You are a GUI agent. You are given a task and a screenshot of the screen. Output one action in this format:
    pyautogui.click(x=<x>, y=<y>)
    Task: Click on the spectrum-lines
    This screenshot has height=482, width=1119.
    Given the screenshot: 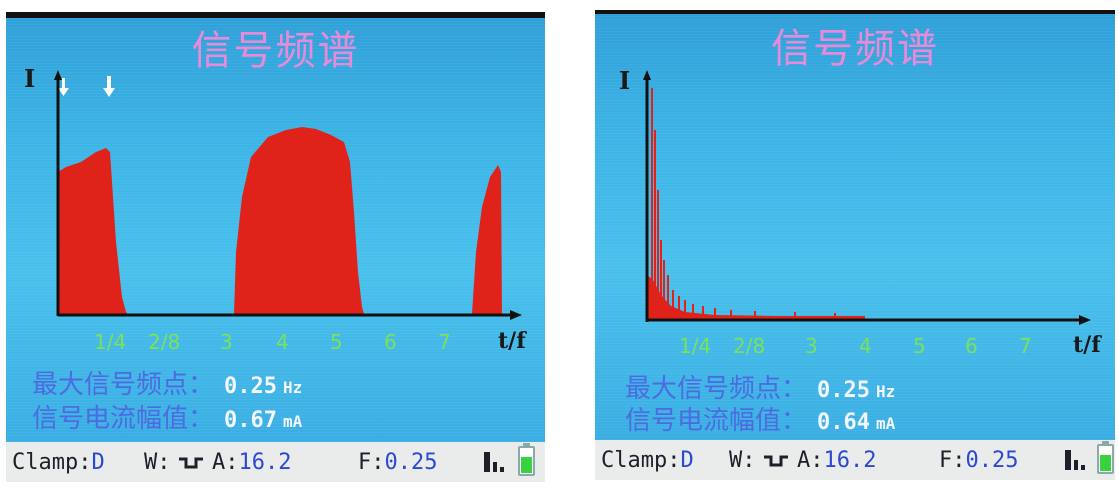 What is the action you would take?
    pyautogui.click(x=743, y=204)
    